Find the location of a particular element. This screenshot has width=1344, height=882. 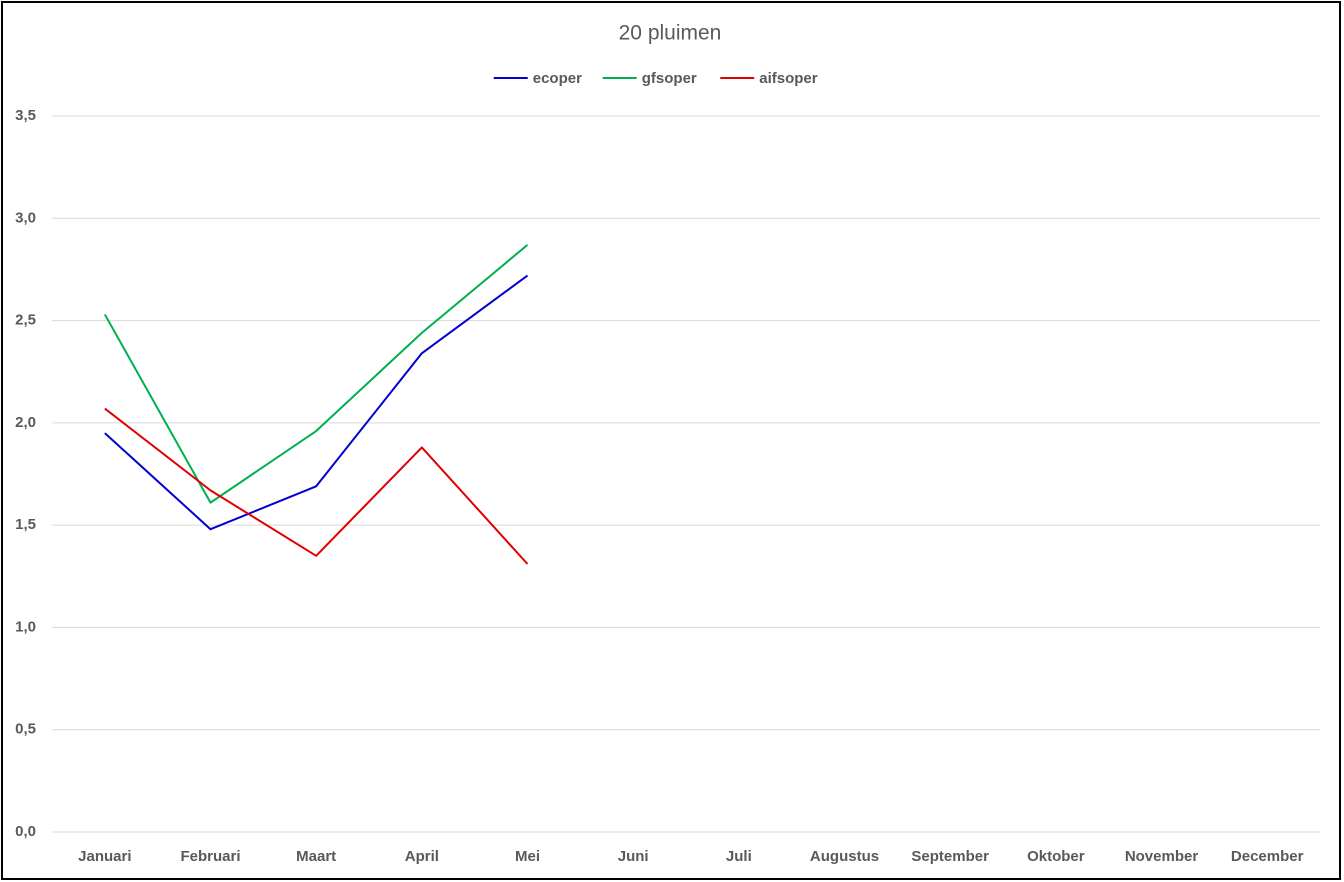

x-tick-label: Oktober is located at coordinates (1056, 856).